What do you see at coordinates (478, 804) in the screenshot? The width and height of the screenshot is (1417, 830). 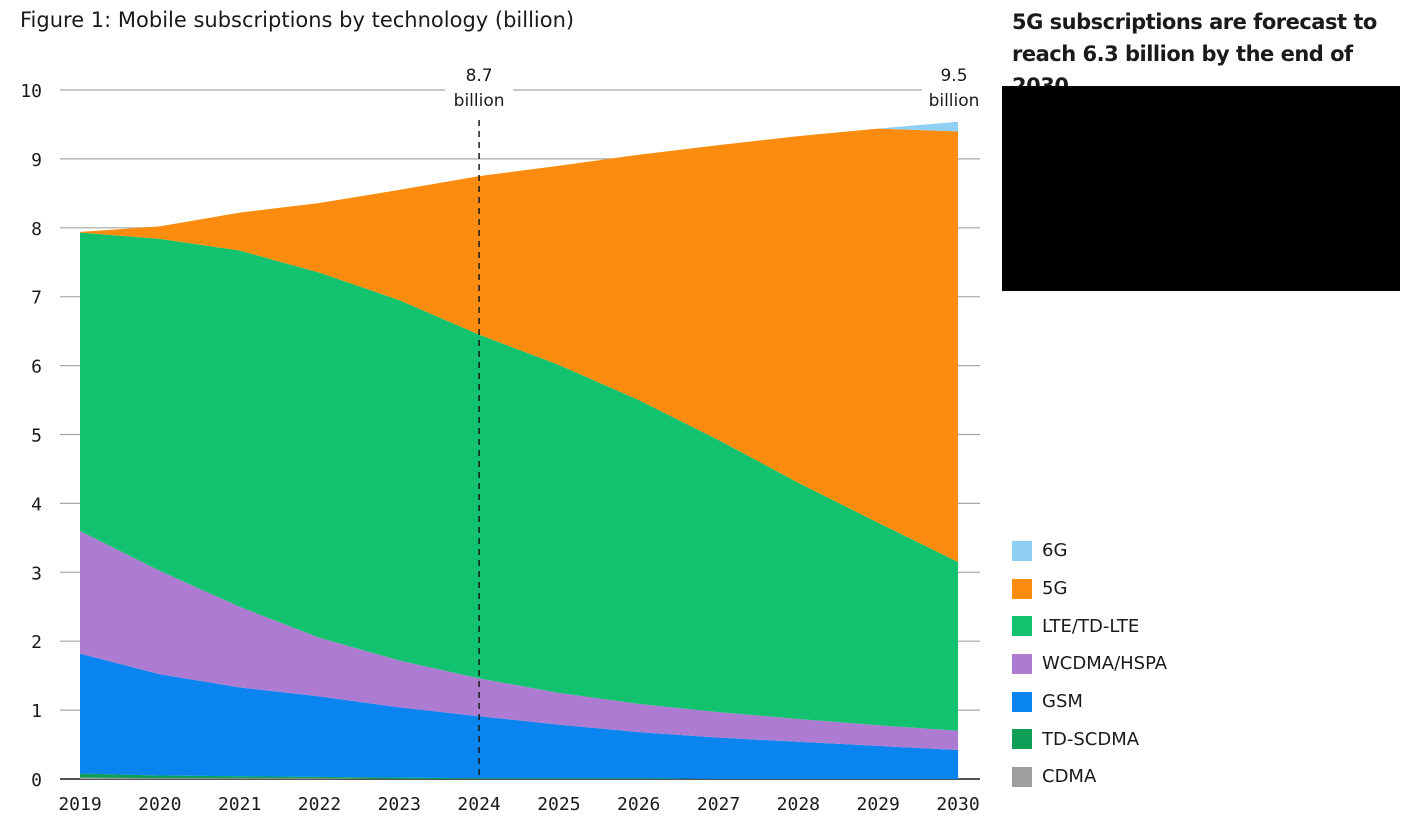 I see `x-tick-label: 2024` at bounding box center [478, 804].